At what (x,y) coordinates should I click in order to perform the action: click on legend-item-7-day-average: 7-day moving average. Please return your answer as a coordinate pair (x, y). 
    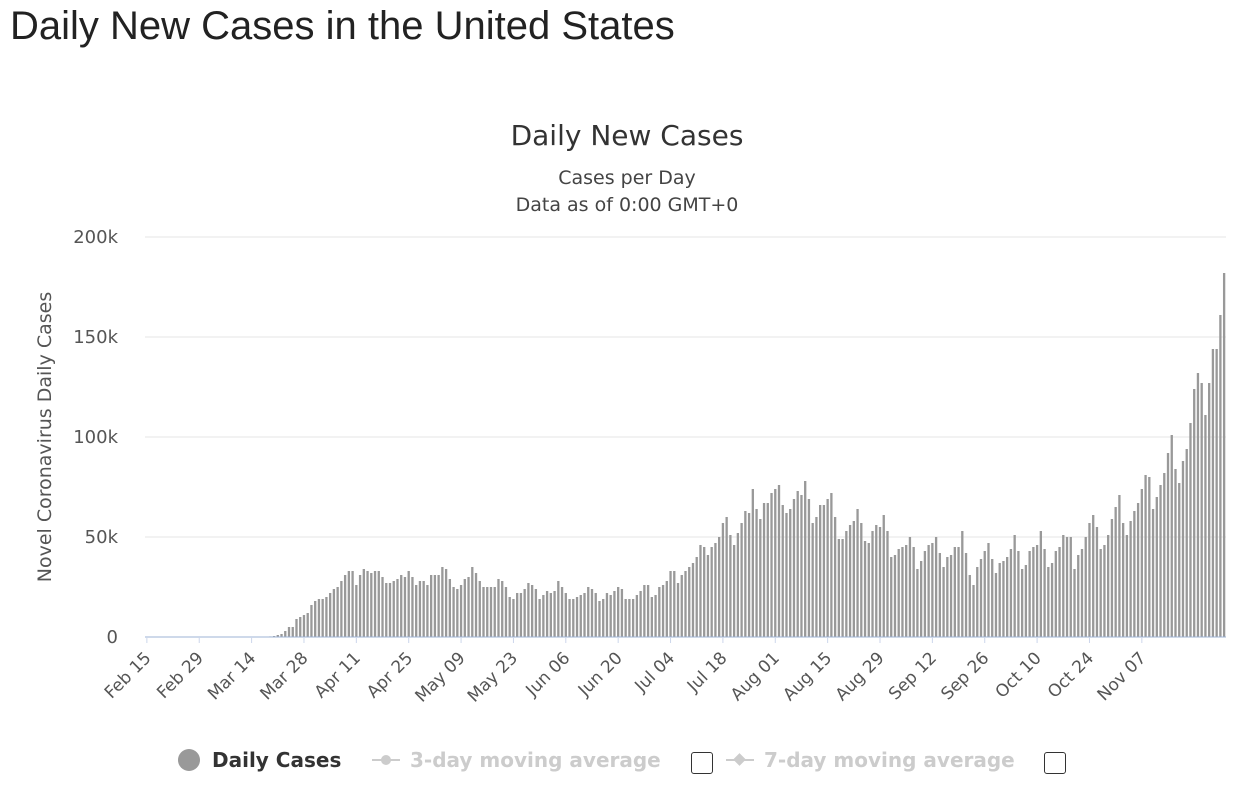
    Looking at the image, I should click on (870, 760).